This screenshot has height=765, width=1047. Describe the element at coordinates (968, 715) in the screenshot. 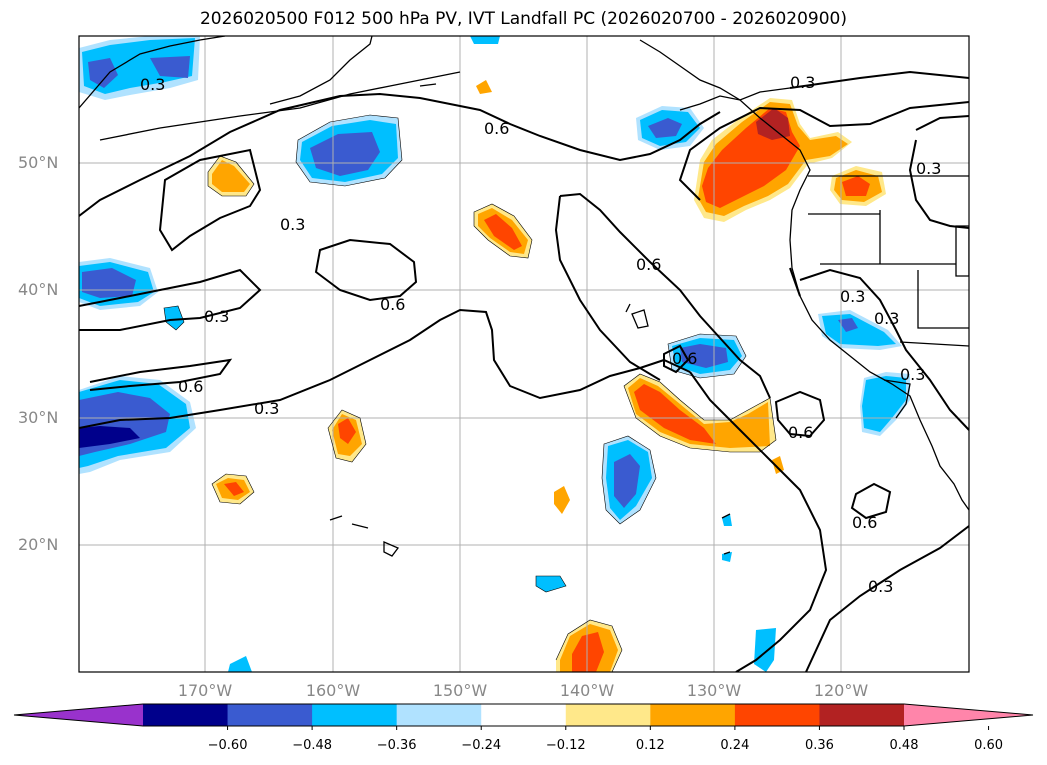

I see `colorbar-extend-high` at that location.